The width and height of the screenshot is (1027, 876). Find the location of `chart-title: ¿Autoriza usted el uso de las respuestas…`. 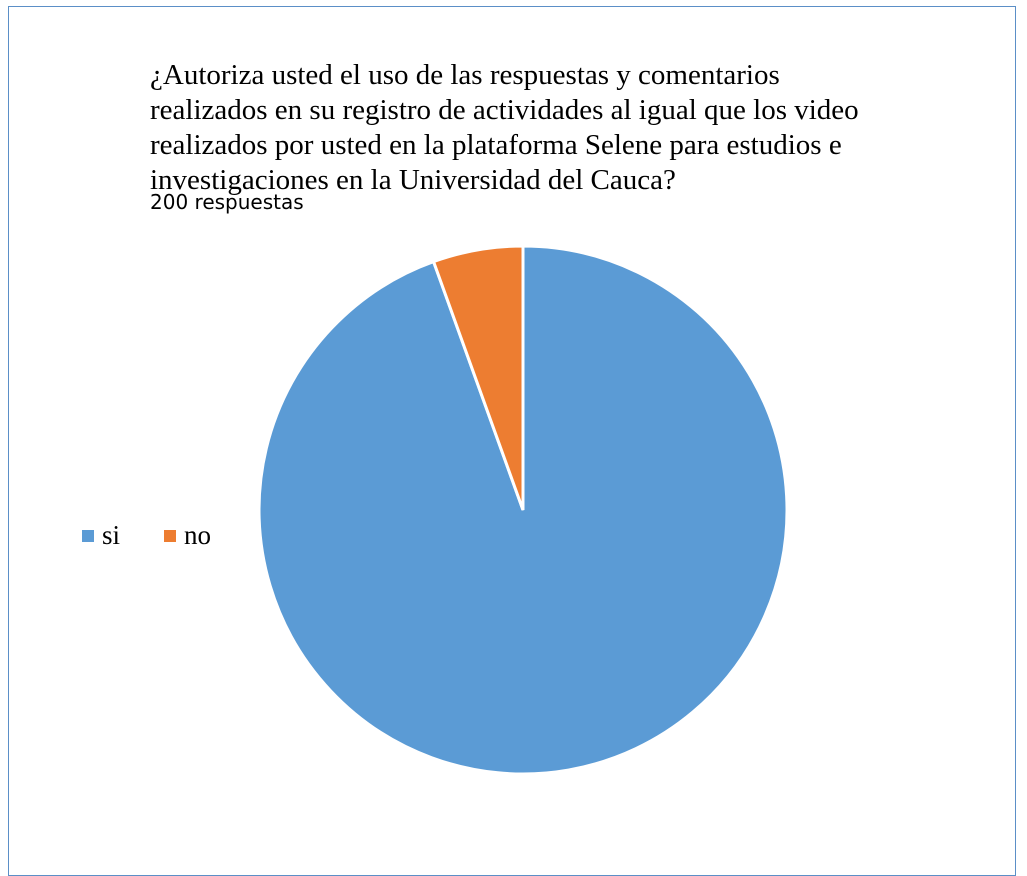

chart-title: ¿Autoriza usted el uso de las respuestas… is located at coordinates (504, 127).